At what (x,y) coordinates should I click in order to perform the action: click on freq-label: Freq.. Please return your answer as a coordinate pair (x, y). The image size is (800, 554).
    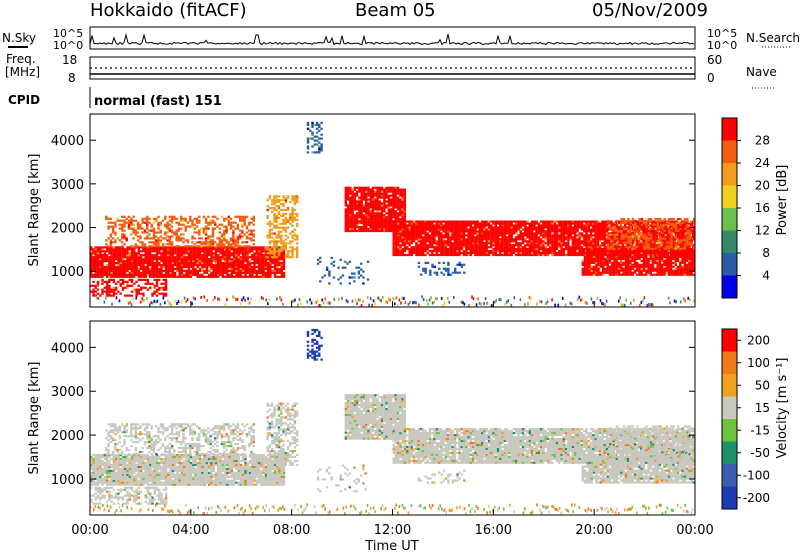
    Looking at the image, I should click on (21, 59).